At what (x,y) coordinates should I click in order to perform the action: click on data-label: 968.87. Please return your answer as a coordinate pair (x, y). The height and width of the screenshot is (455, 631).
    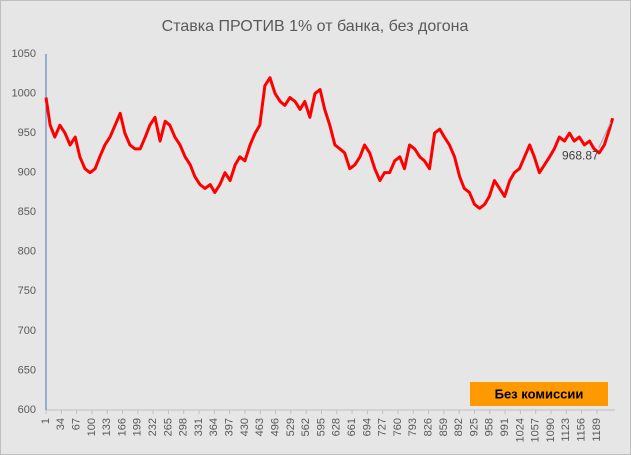
    Looking at the image, I should click on (580, 155).